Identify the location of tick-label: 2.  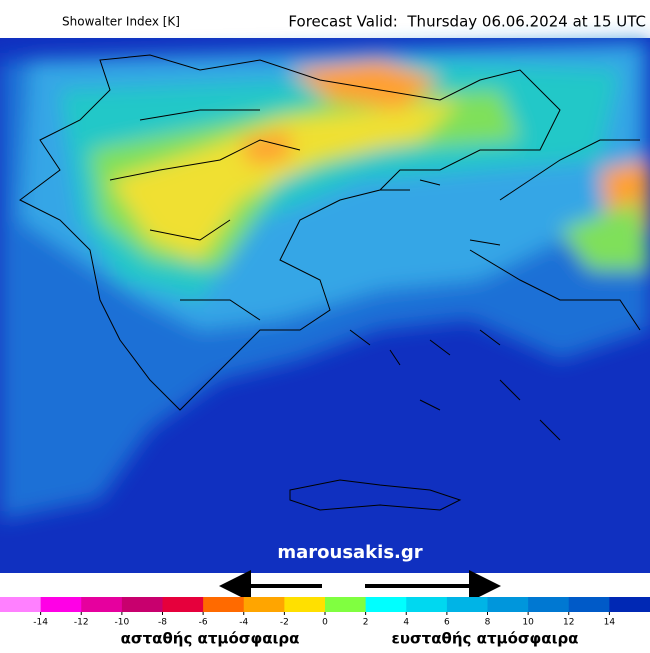
(366, 623).